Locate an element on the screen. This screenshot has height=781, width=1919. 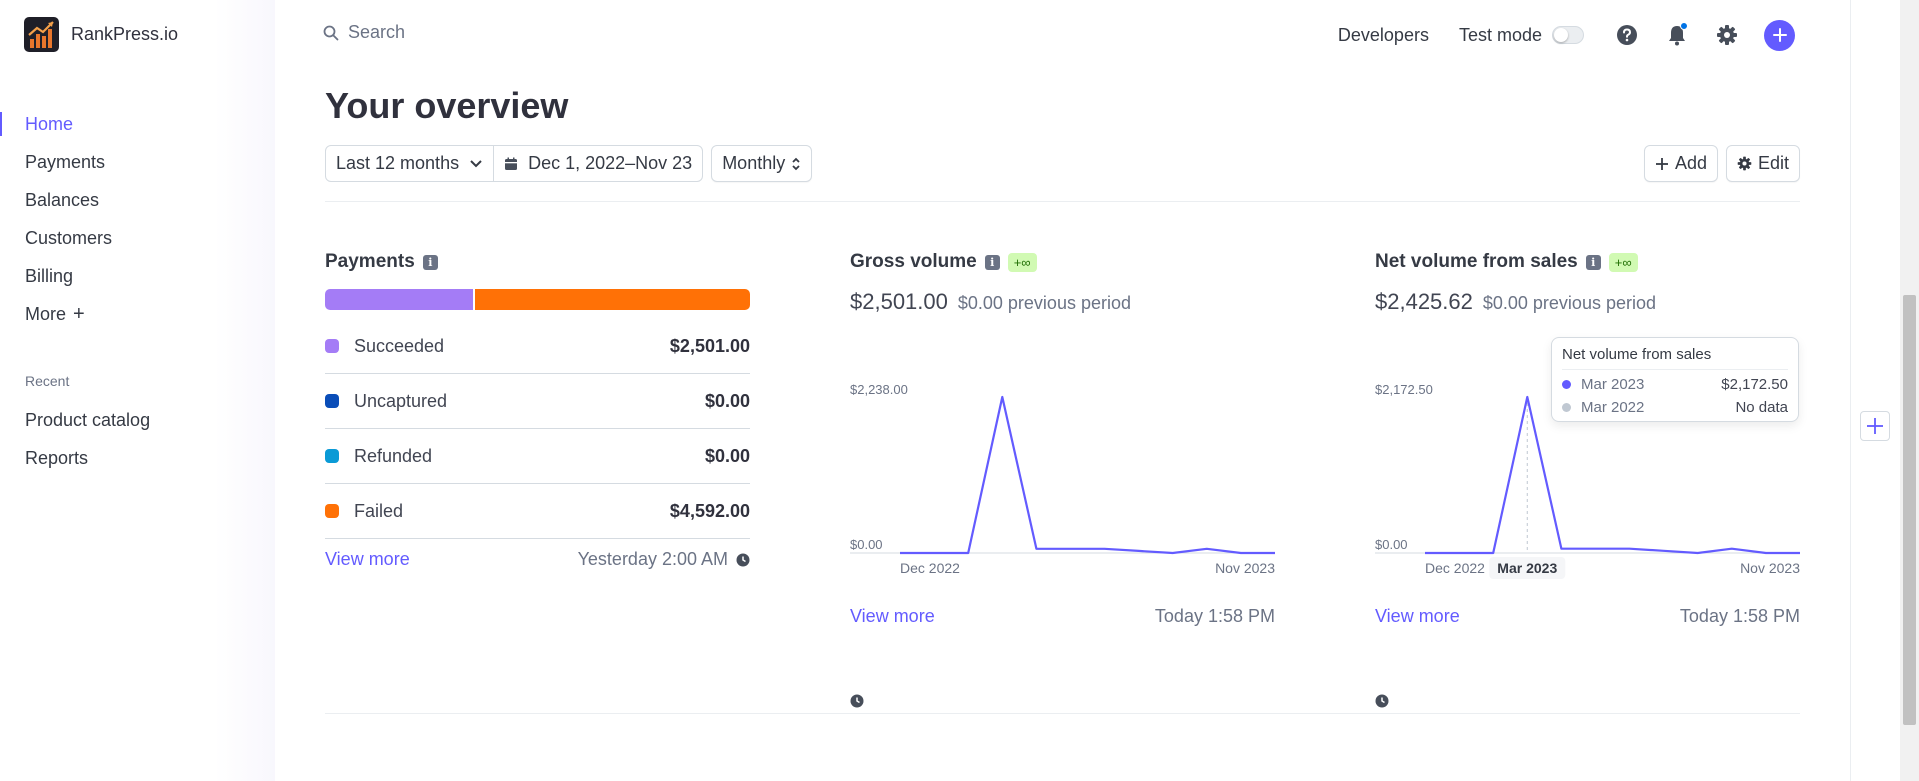
sidebar-item-balances: Balances is located at coordinates (137, 200).